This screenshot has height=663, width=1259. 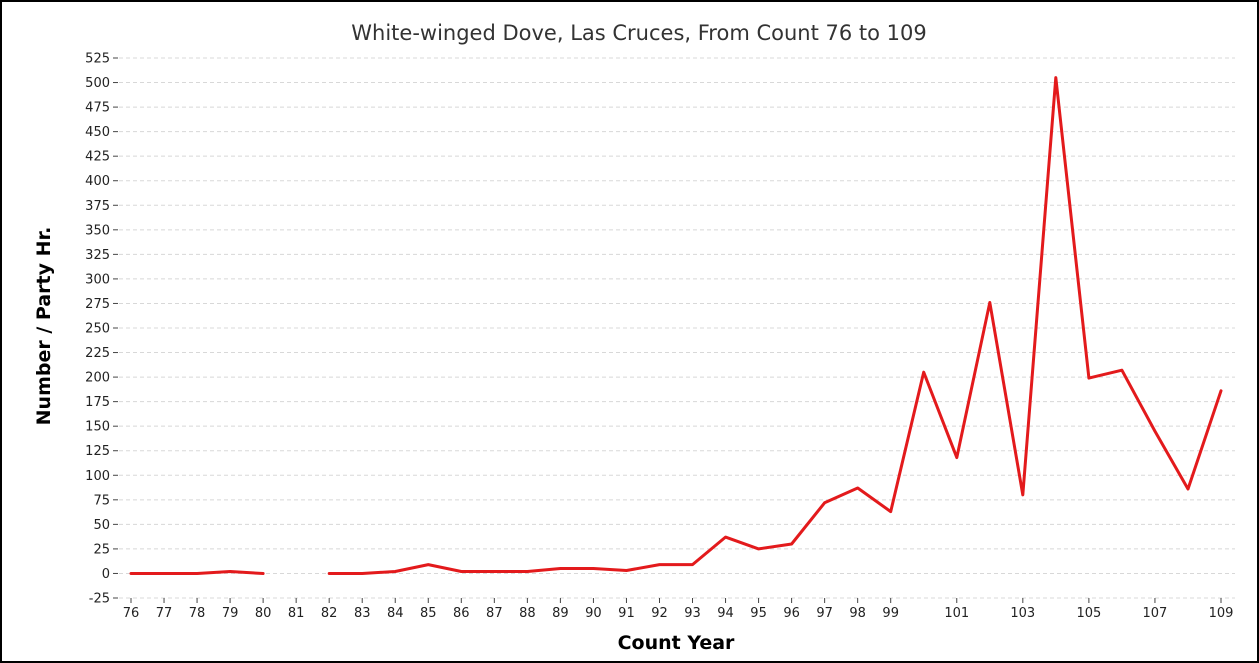 I want to click on x-tick-label: 80, so click(x=263, y=613).